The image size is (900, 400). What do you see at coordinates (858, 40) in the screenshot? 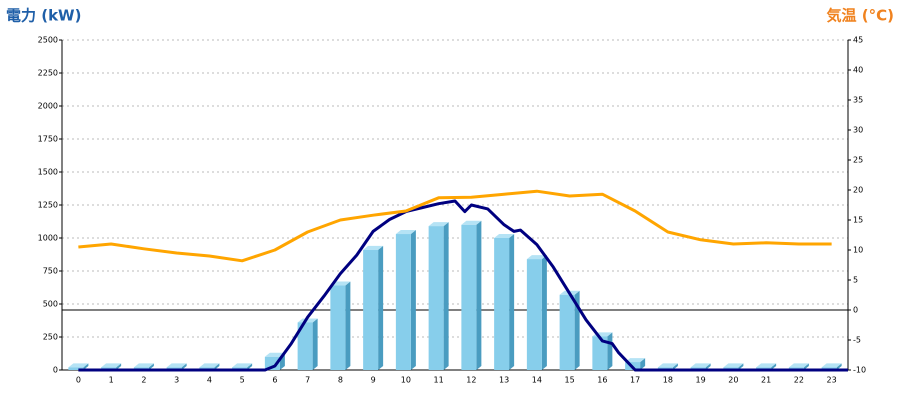
I see `y2-tick-label: 45` at bounding box center [858, 40].